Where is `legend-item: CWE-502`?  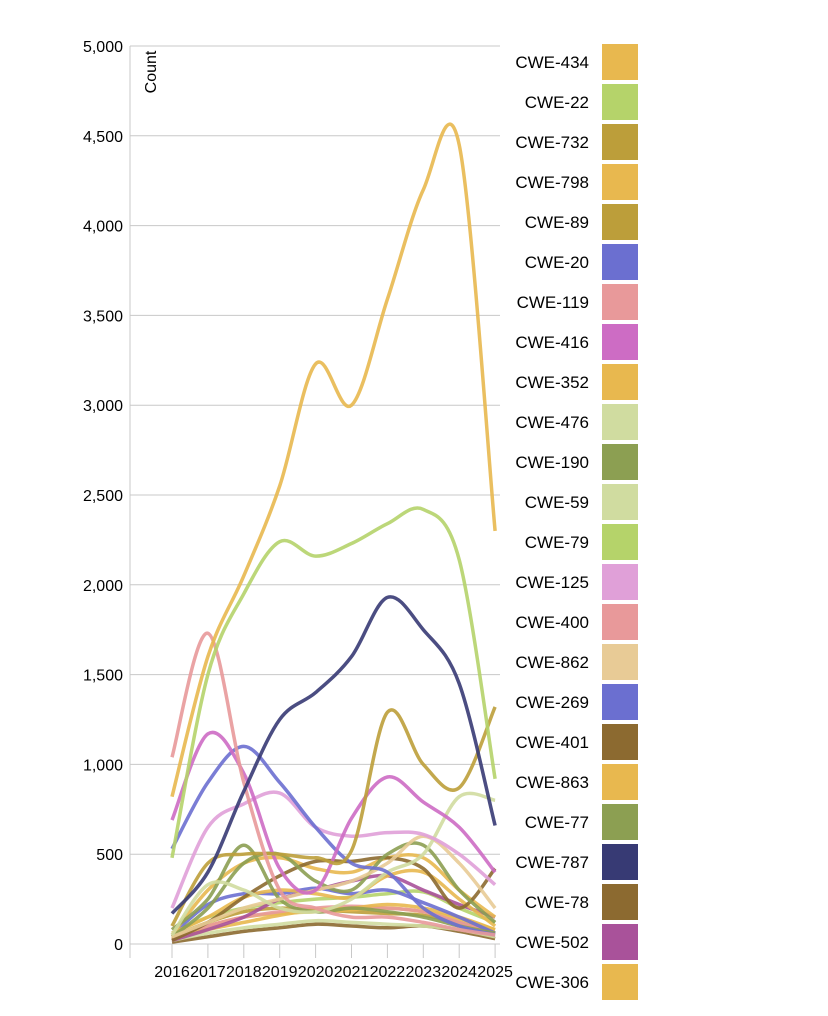 legend-item: CWE-502 is located at coordinates (576, 942).